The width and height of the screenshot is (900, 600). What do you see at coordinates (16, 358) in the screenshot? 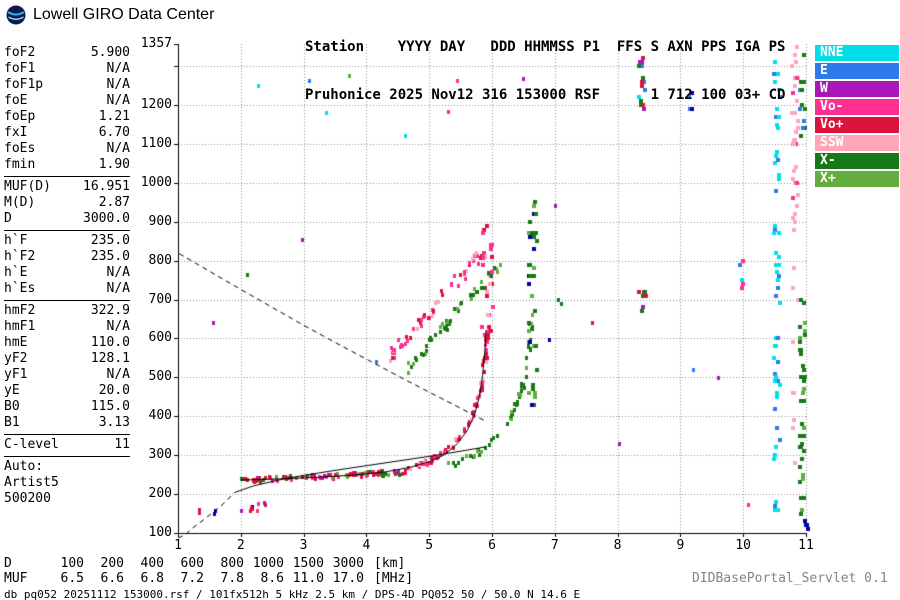
I see `param-label: yF2` at bounding box center [16, 358].